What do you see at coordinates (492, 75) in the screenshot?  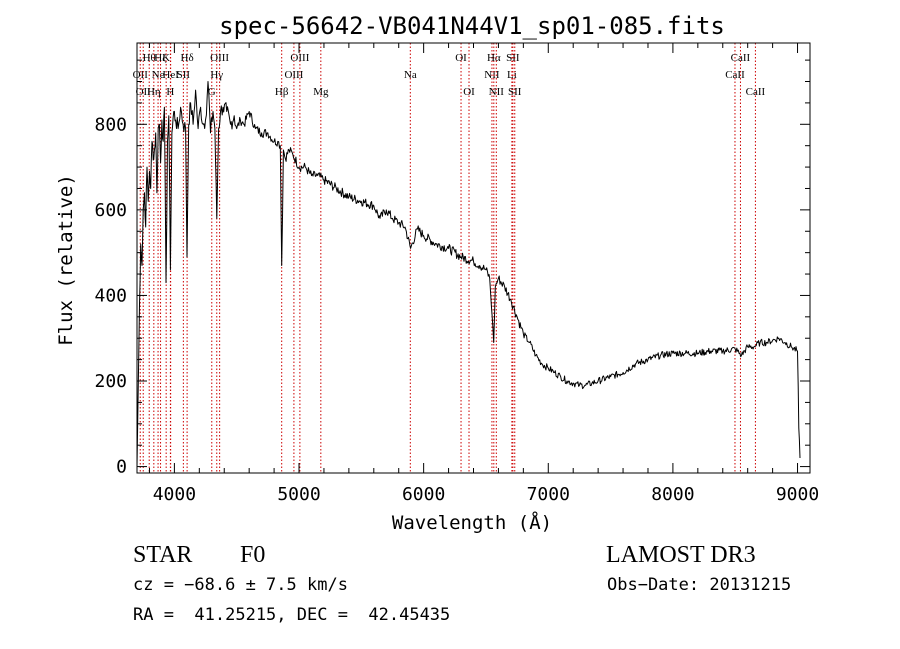 I see `line-marker-label-21: NII` at bounding box center [492, 75].